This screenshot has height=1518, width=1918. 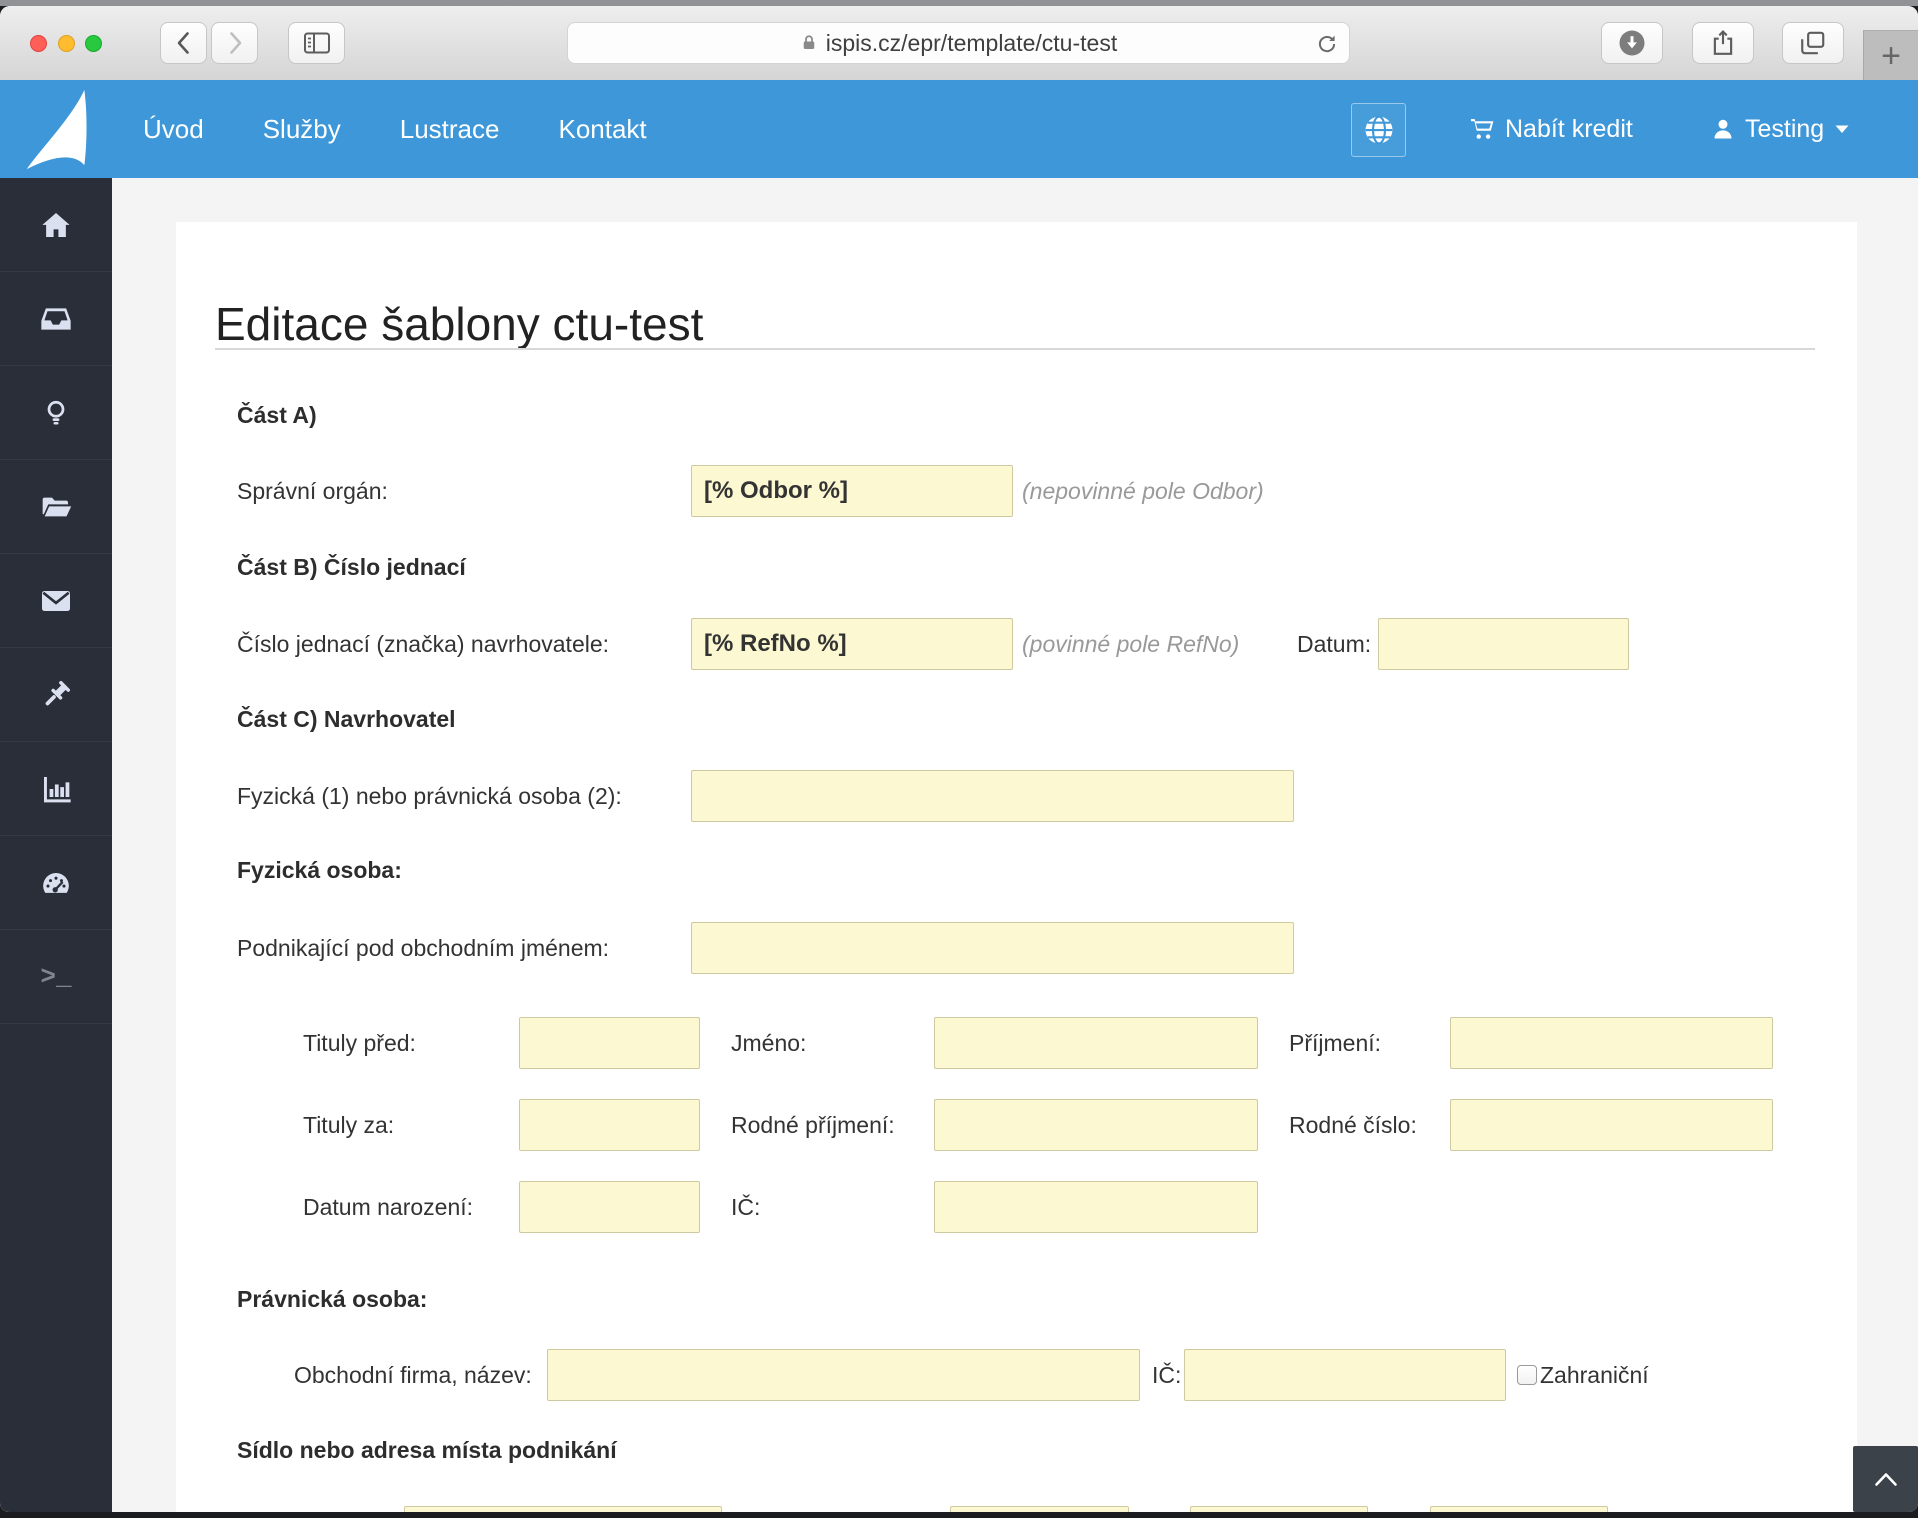 What do you see at coordinates (1378, 130) in the screenshot?
I see `language-button` at bounding box center [1378, 130].